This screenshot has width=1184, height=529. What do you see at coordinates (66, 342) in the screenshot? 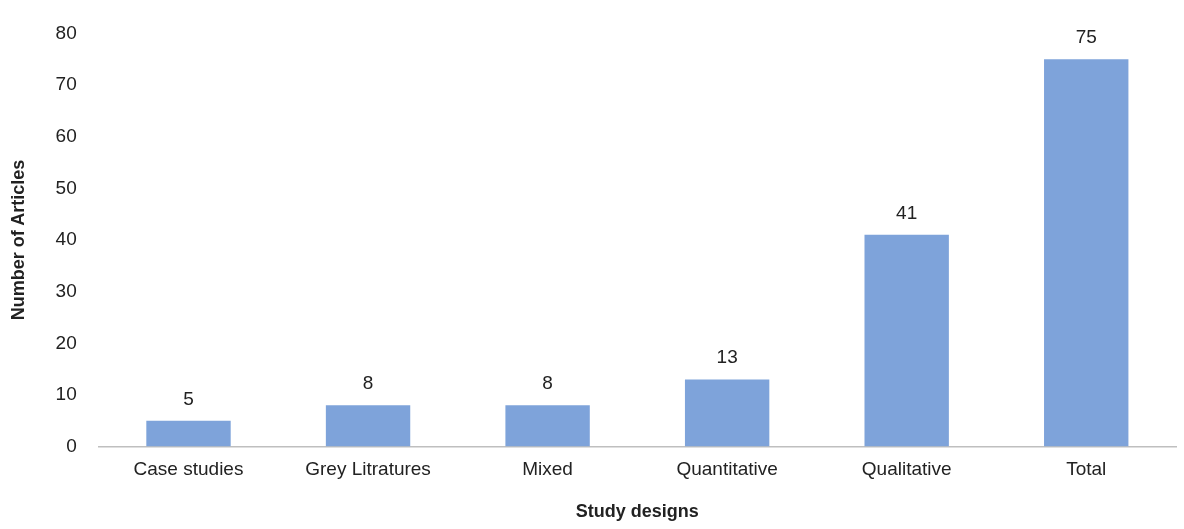
I see `y-tick-label: 20` at bounding box center [66, 342].